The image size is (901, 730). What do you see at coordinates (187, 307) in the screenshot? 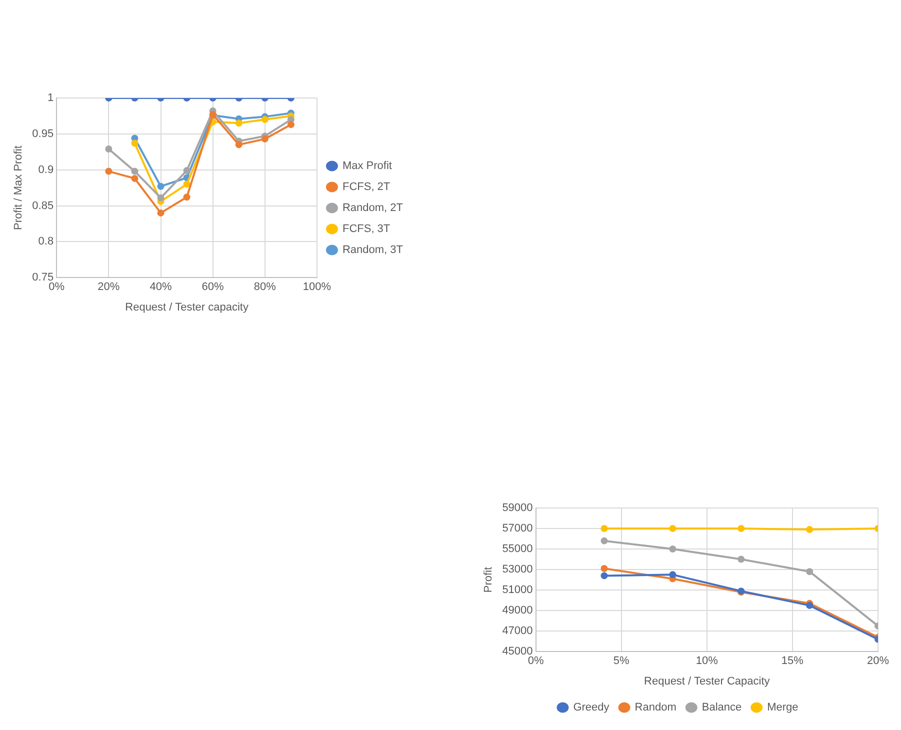
I see `x-axis-title: Request / Tester capacity` at bounding box center [187, 307].